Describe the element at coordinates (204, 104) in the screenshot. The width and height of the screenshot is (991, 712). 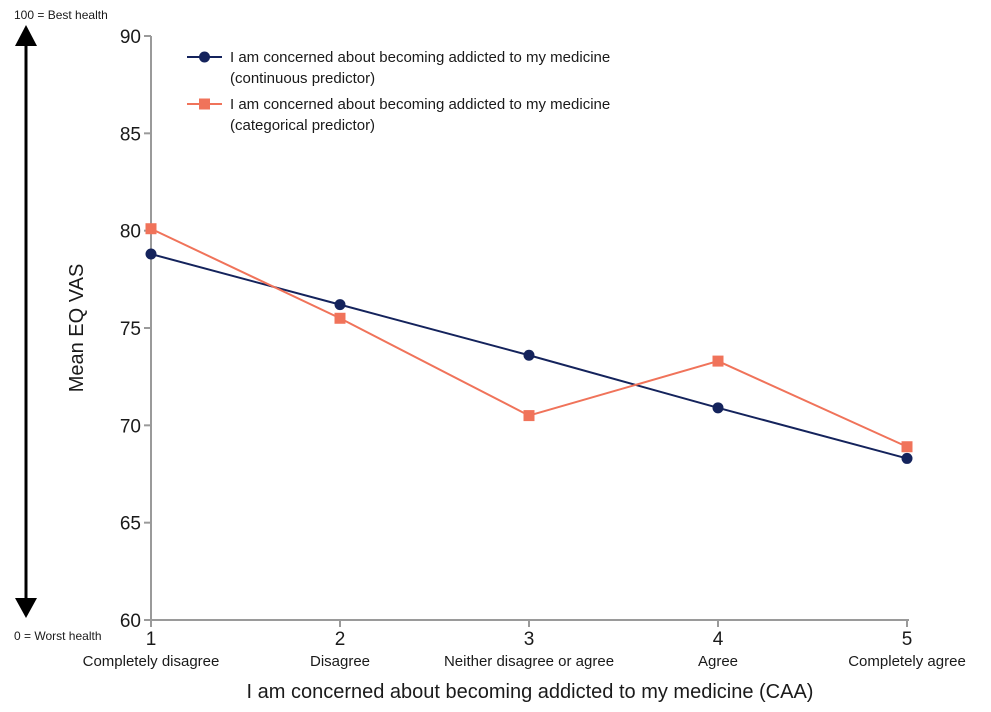
I see `legend-marker-square` at that location.